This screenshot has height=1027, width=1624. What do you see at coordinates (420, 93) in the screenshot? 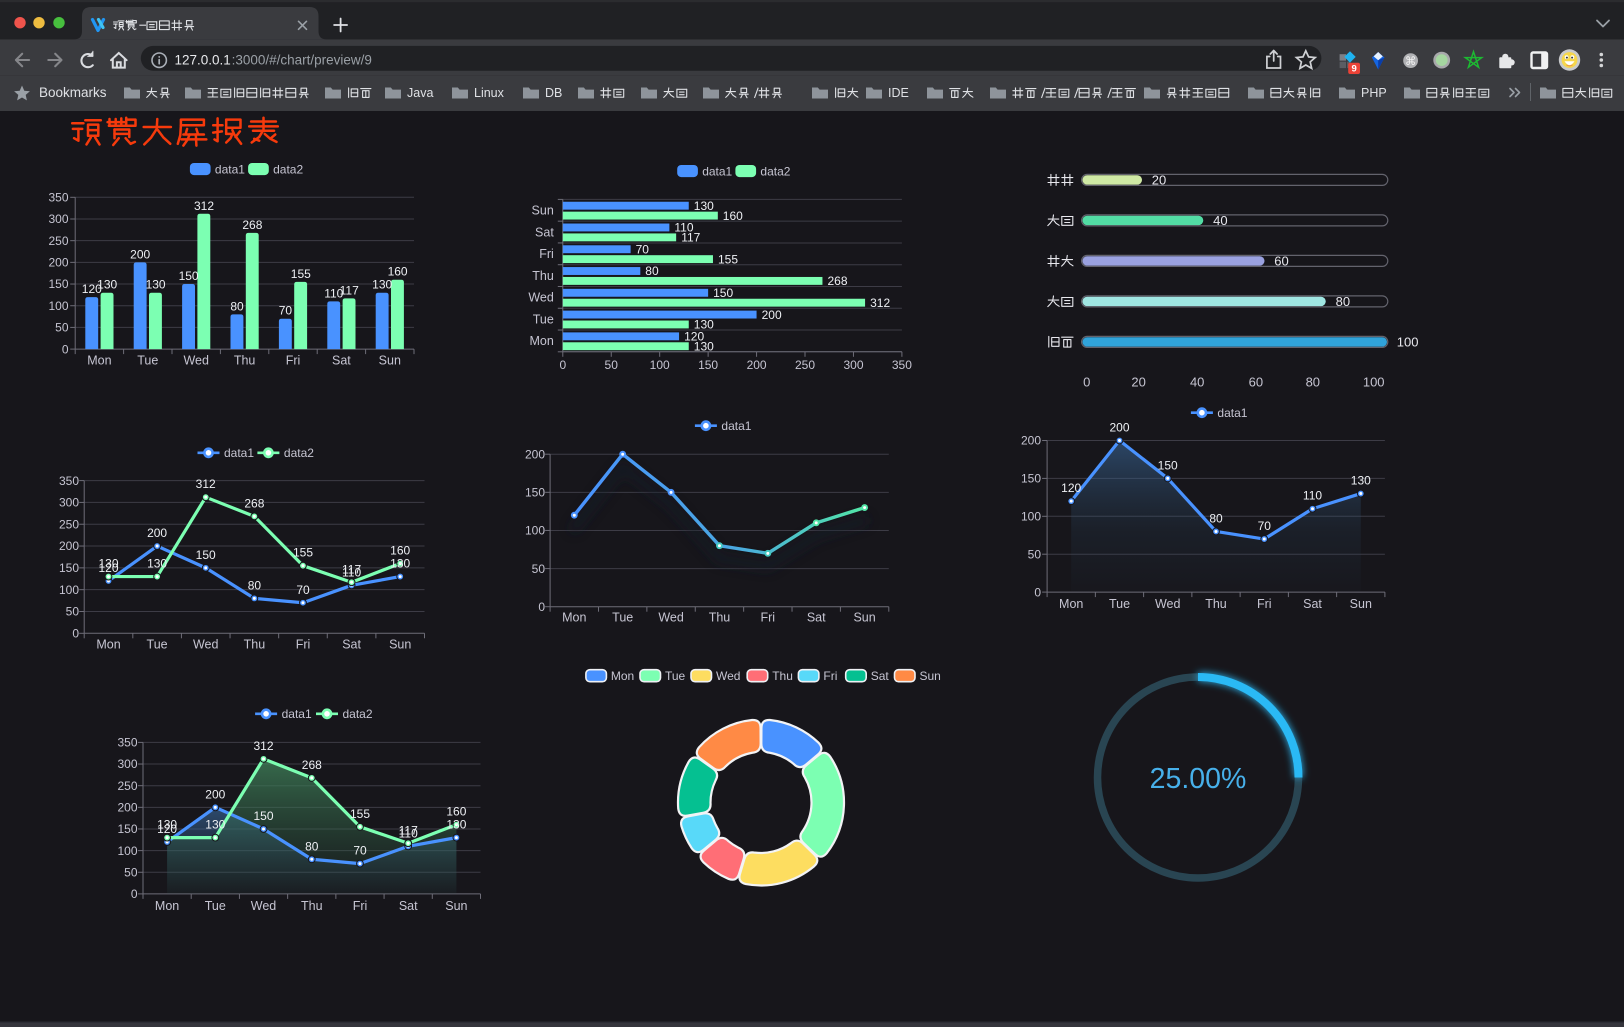
I see `svg-text: Java` at bounding box center [420, 93].